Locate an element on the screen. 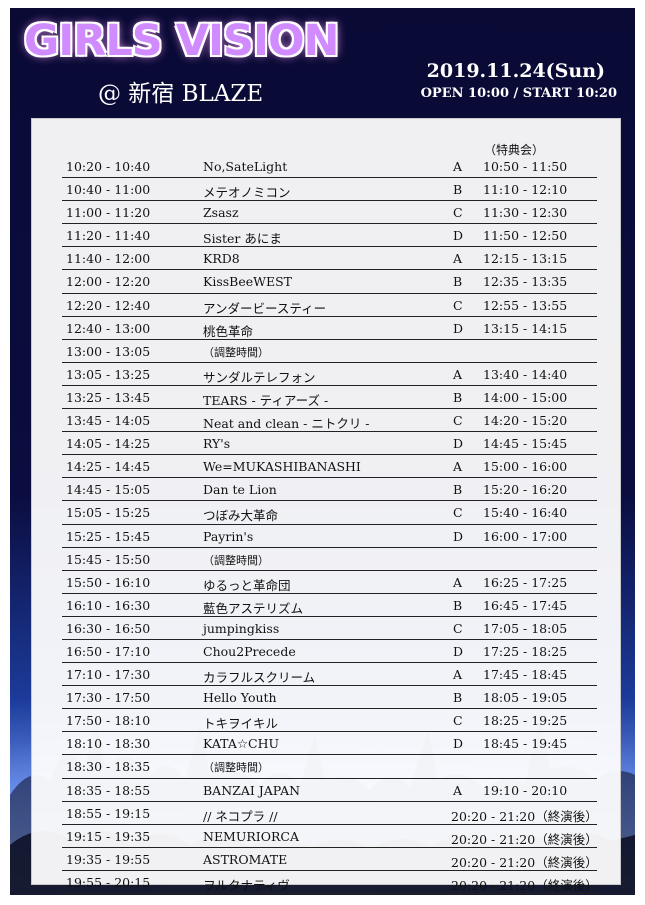 Image resolution: width=645 pixels, height=905 pixels. tokuten-time: 12:15 - 13:15 is located at coordinates (525, 259).